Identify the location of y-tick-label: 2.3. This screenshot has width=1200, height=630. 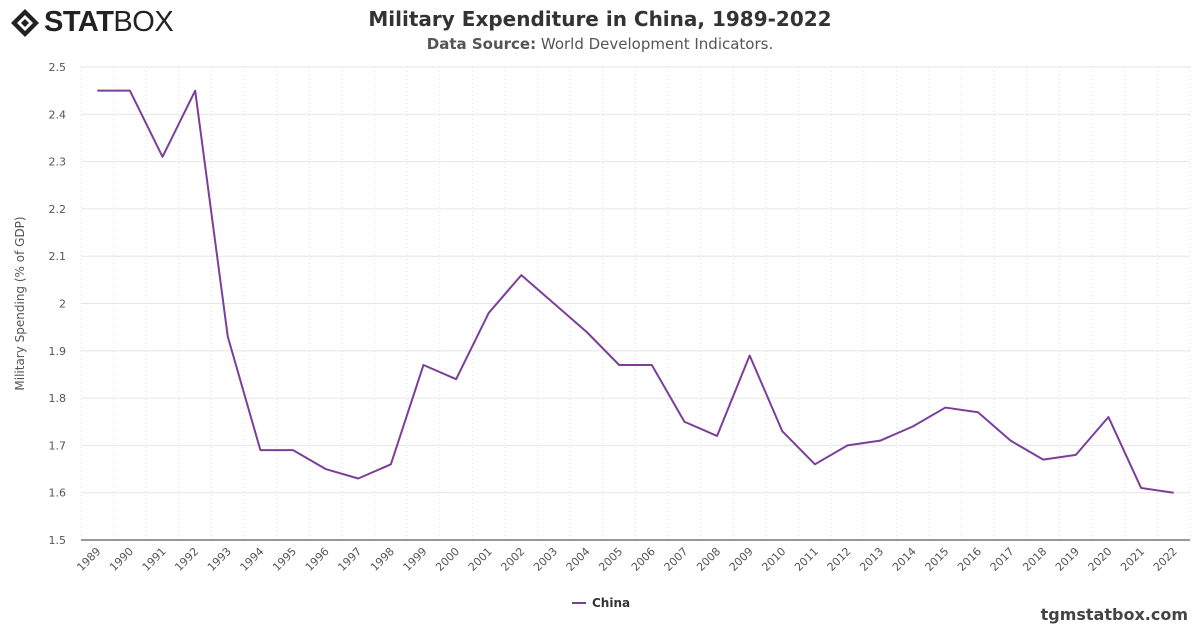
(58, 162).